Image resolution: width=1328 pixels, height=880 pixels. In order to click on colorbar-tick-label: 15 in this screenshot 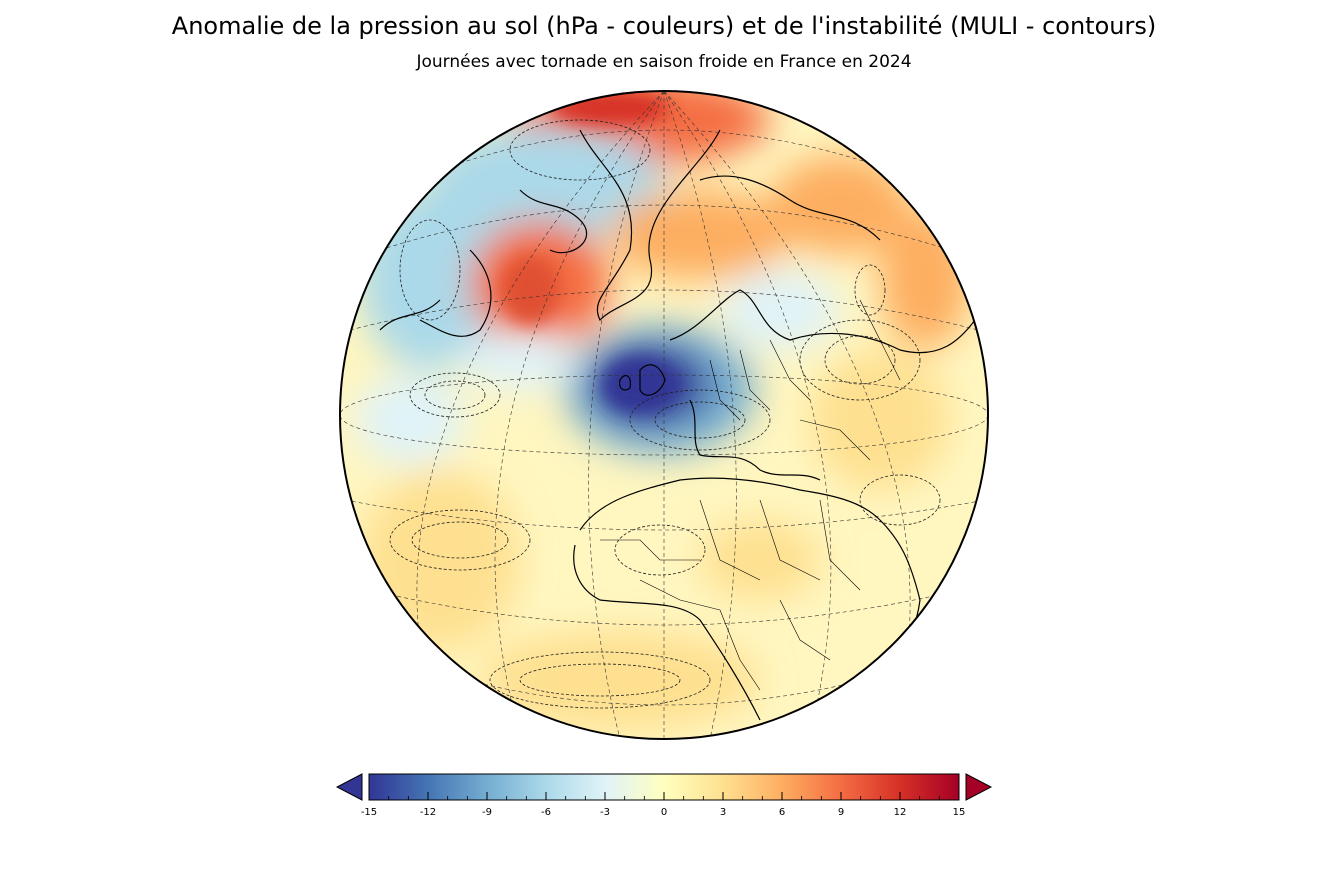, I will do `click(959, 812)`.